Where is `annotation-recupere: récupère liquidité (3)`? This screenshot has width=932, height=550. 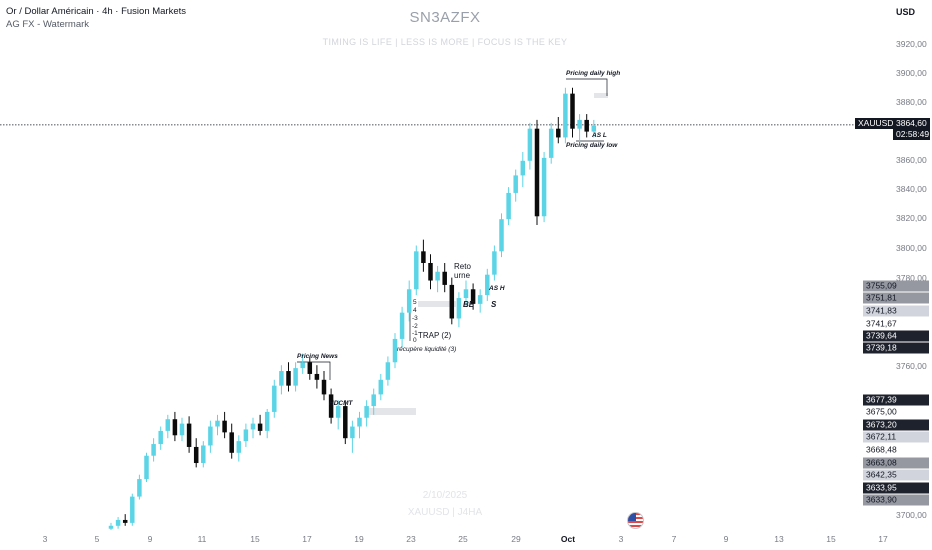 annotation-recupere: récupère liquidité (3) is located at coordinates (427, 349).